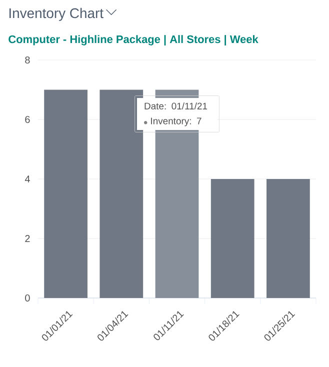 The image size is (329, 367). What do you see at coordinates (27, 298) in the screenshot?
I see `y-tick-label: 0` at bounding box center [27, 298].